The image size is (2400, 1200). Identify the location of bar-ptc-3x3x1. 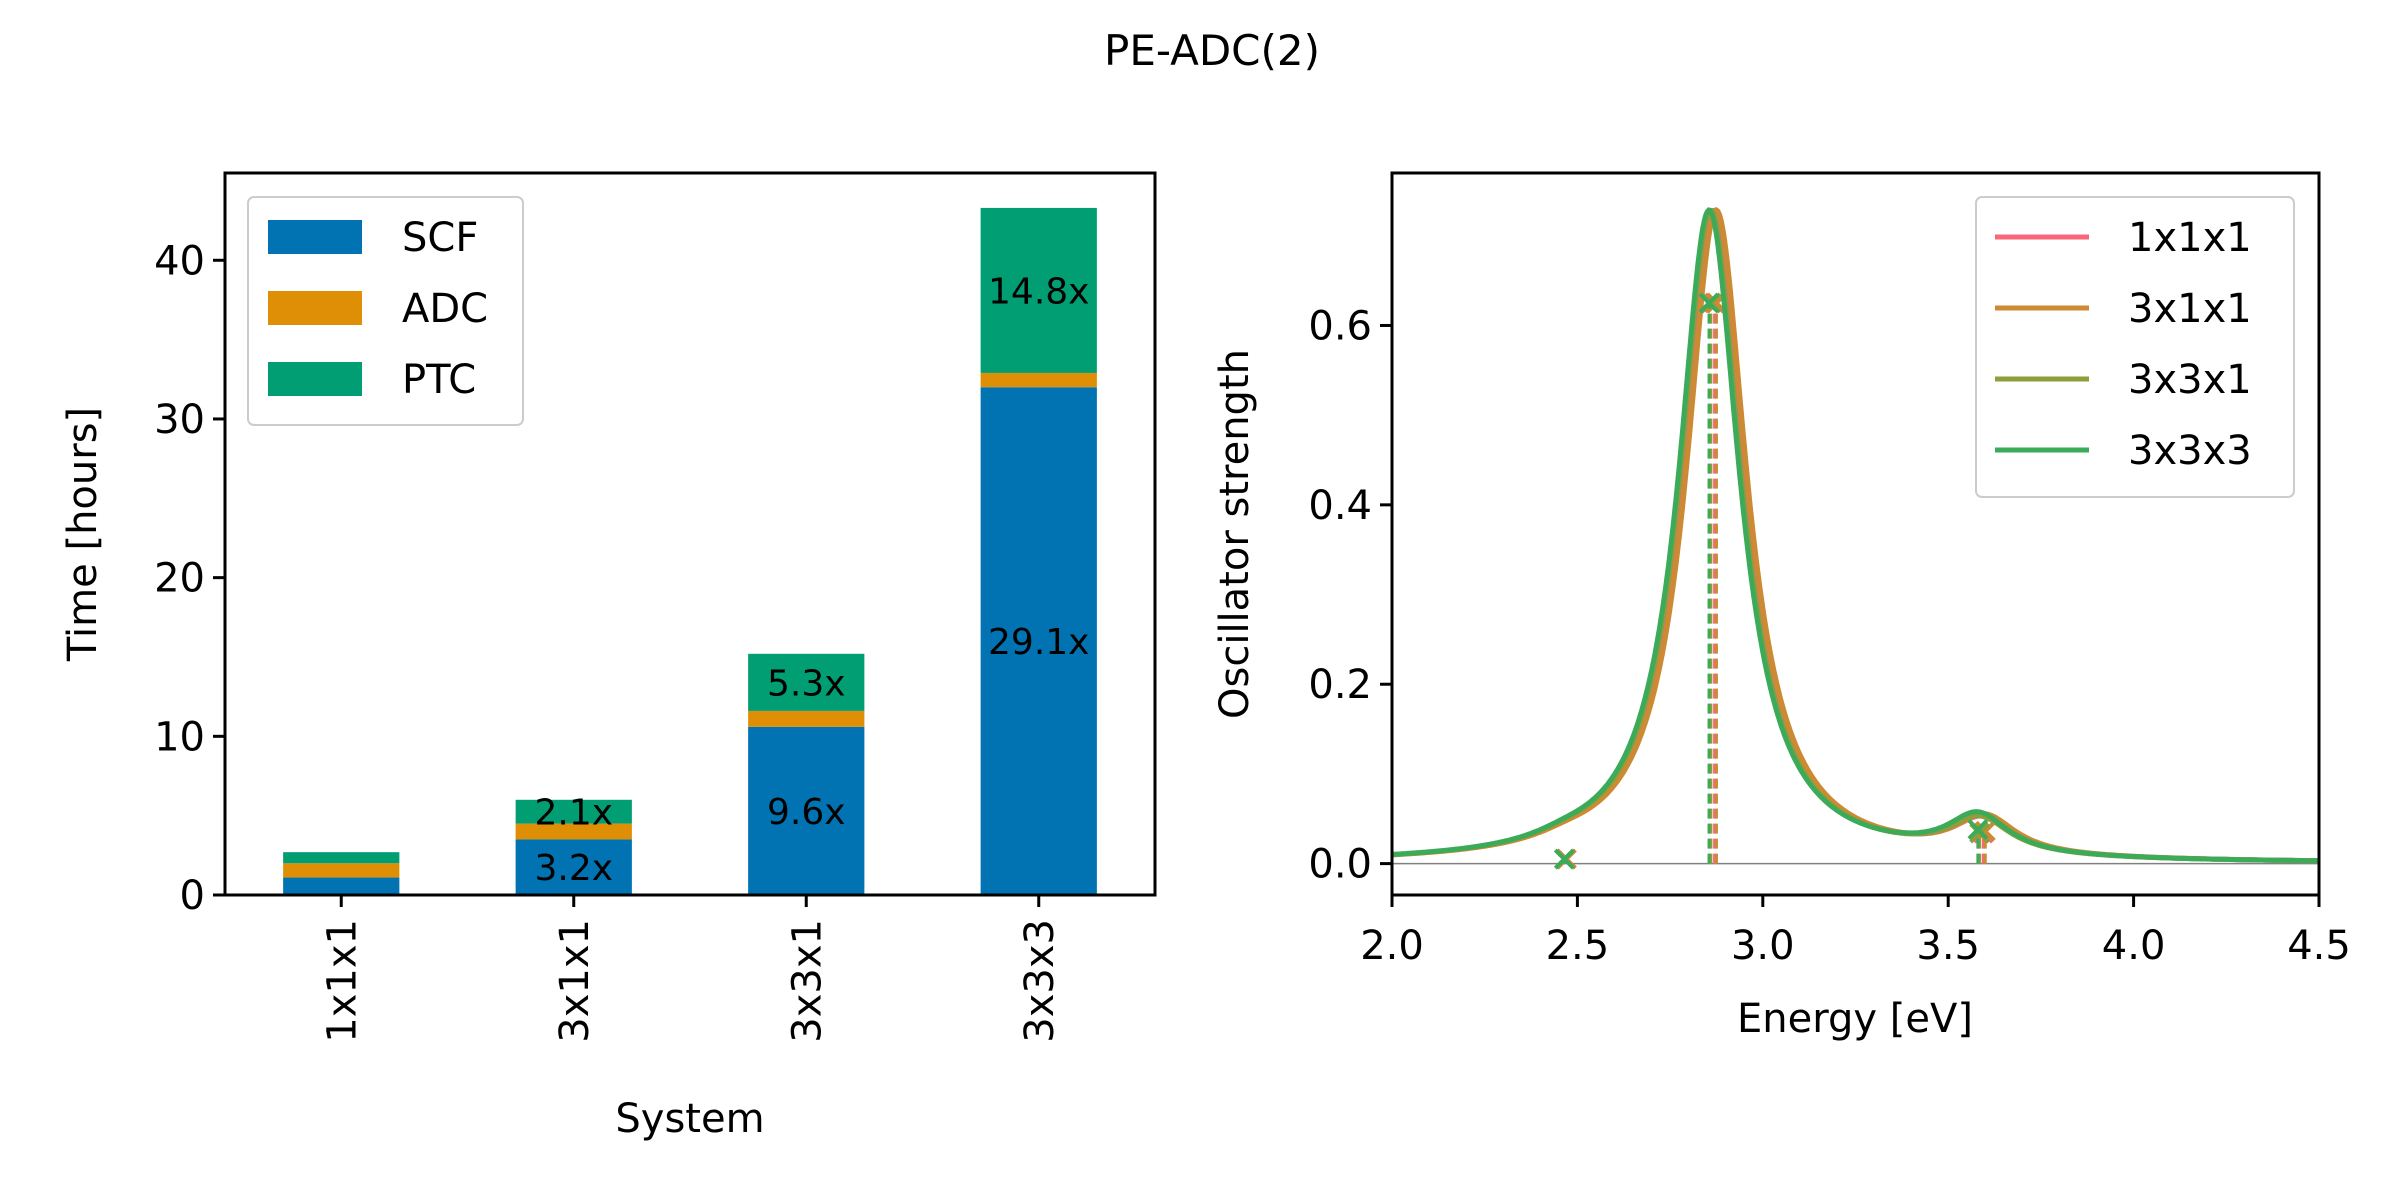
(806, 682).